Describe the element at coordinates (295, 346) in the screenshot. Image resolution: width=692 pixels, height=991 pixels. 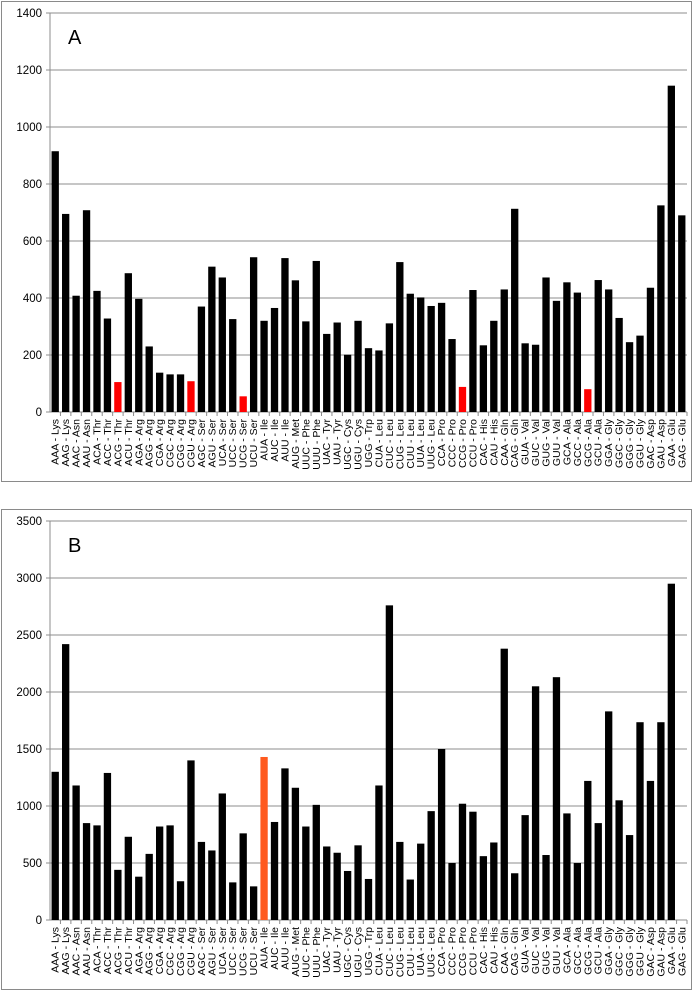
I see `bar-aug-met` at that location.